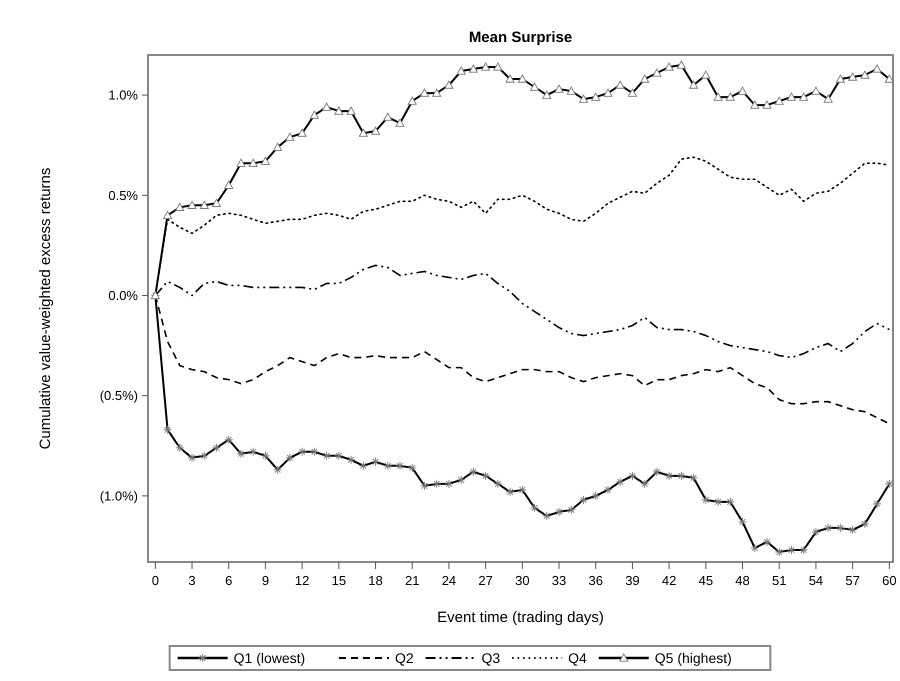 The image size is (900, 681). I want to click on x-tick-label: 57, so click(852, 580).